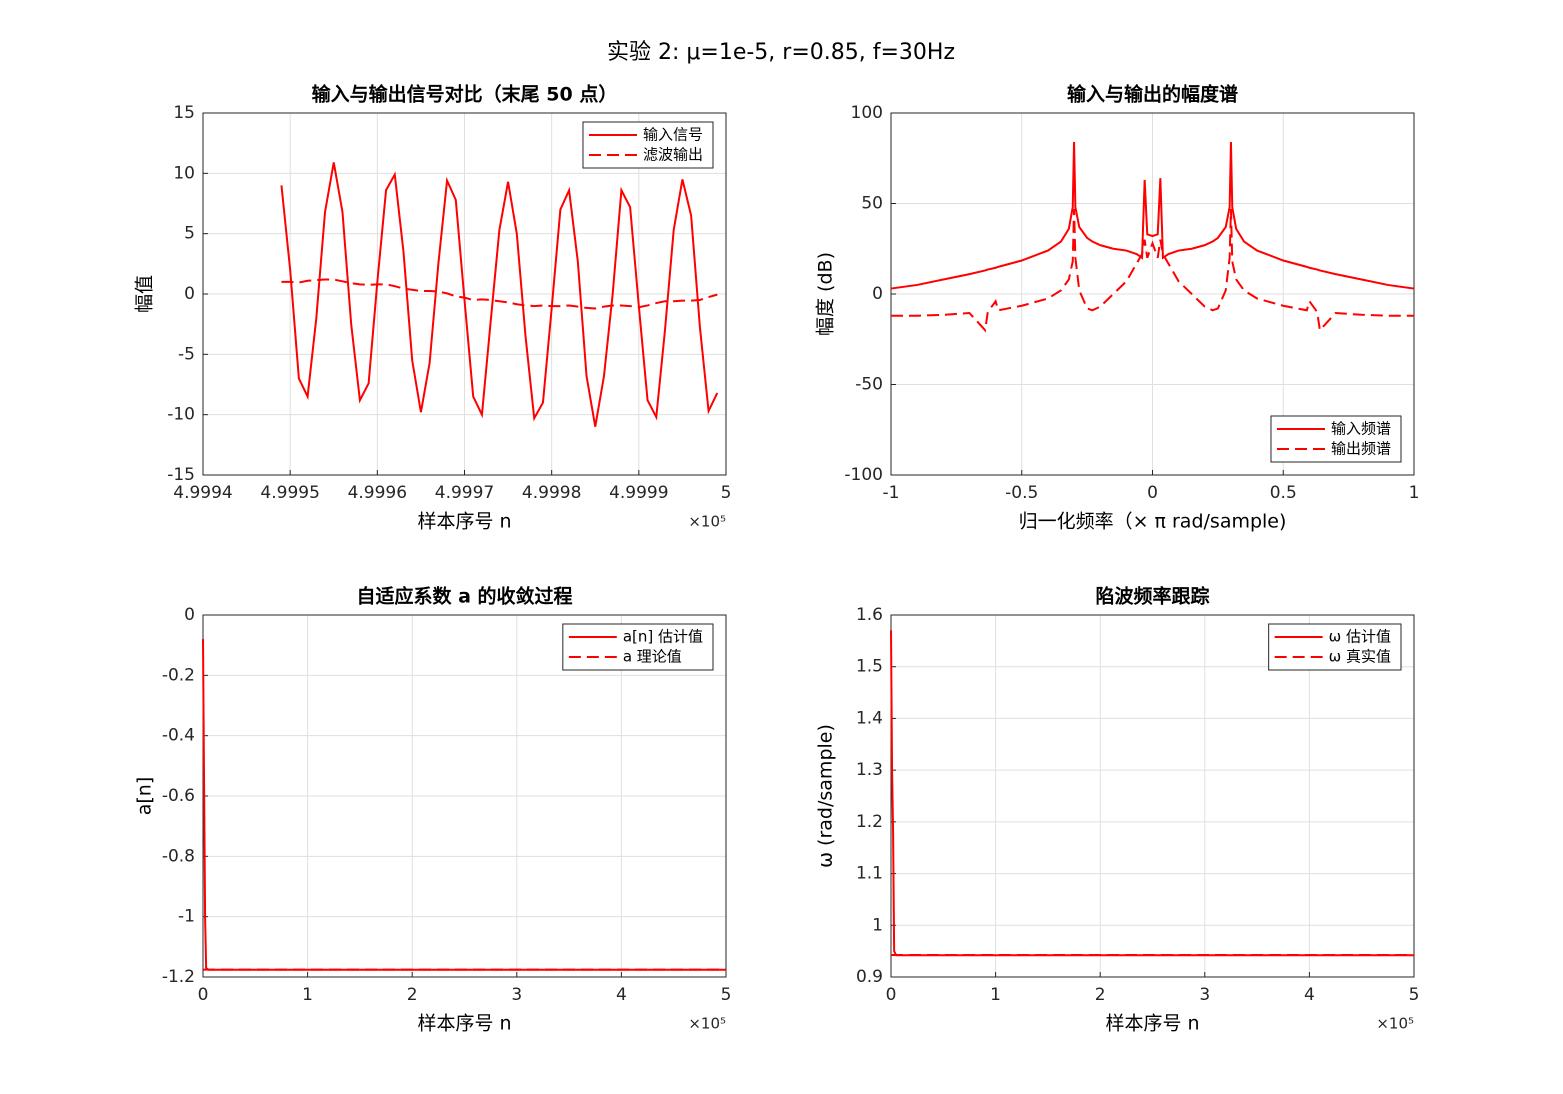  What do you see at coordinates (178, 977) in the screenshot?
I see `y-tick-label: -1.2` at bounding box center [178, 977].